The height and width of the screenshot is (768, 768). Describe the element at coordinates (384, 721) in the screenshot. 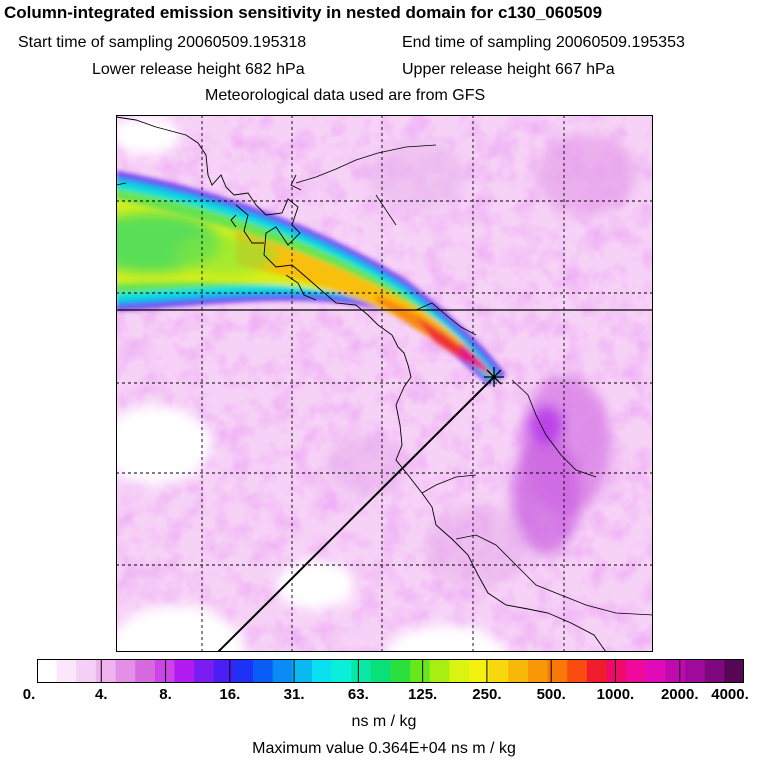

I see `colorbar-units-label: ns m / kg` at that location.